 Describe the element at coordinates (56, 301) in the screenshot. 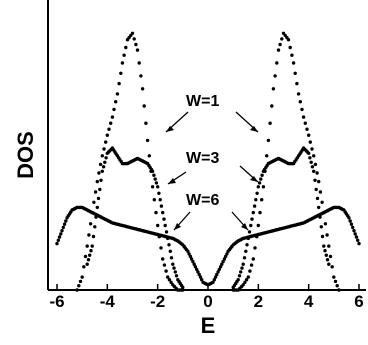

I see `x-tick-label: -6` at that location.